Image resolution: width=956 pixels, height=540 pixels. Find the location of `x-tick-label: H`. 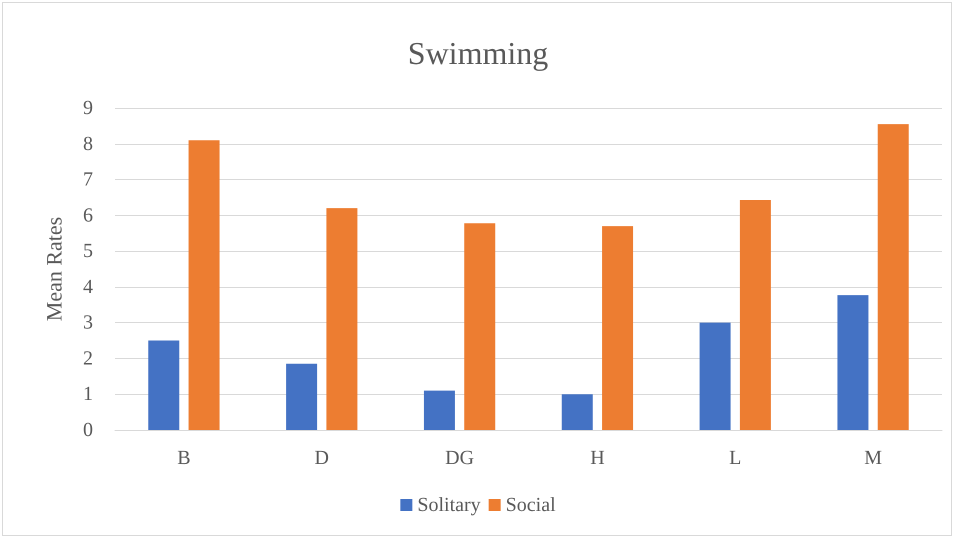

x-tick-label: H is located at coordinates (597, 458).